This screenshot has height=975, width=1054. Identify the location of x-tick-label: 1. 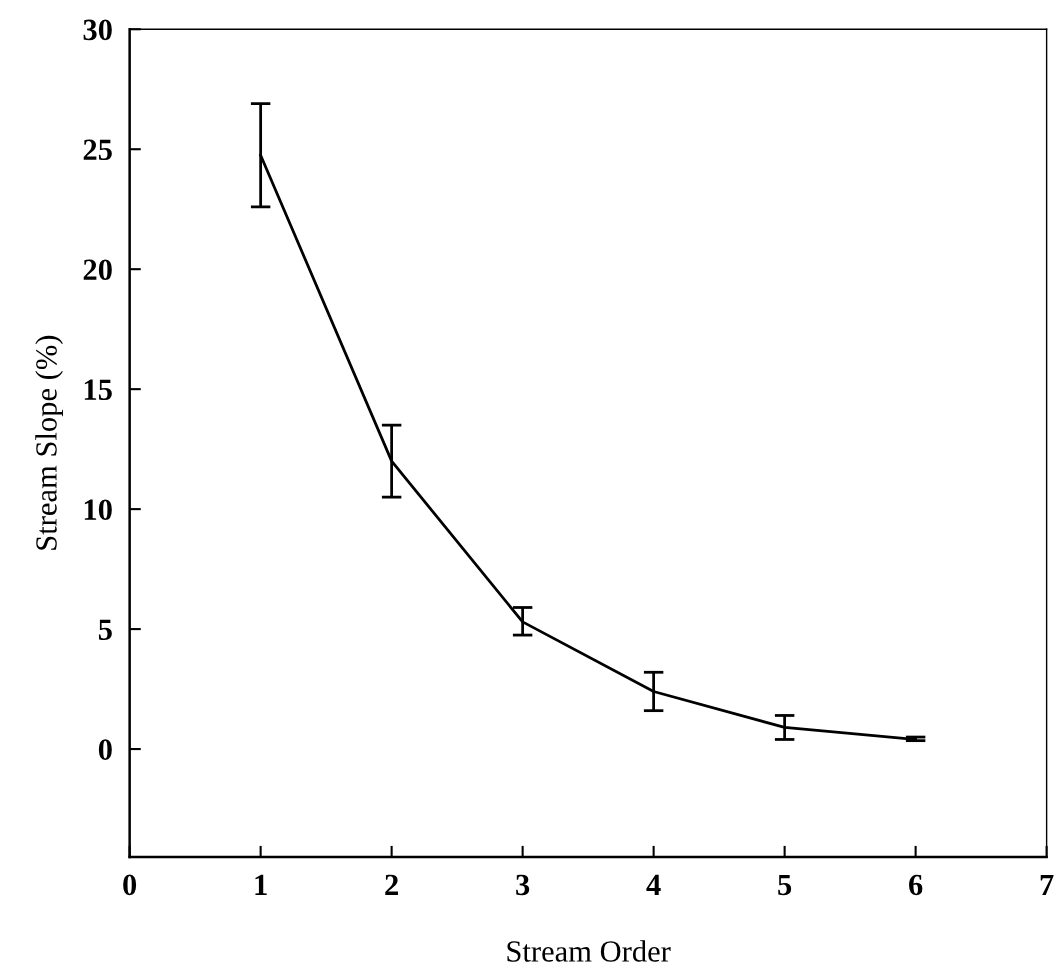
(261, 884).